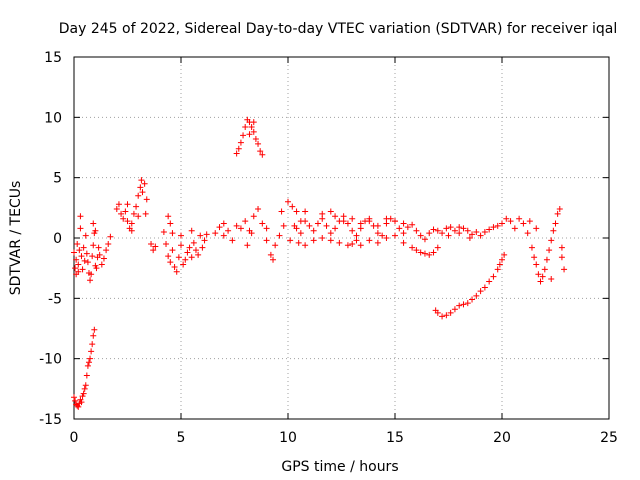 This screenshot has height=480, width=640. What do you see at coordinates (258, 230) in the screenshot?
I see `series-seg5` at bounding box center [258, 230].